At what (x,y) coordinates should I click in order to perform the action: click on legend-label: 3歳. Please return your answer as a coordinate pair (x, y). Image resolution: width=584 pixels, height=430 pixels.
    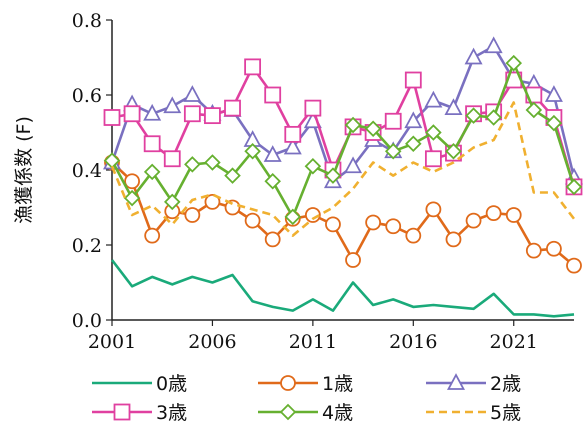
    Looking at the image, I should click on (171, 413).